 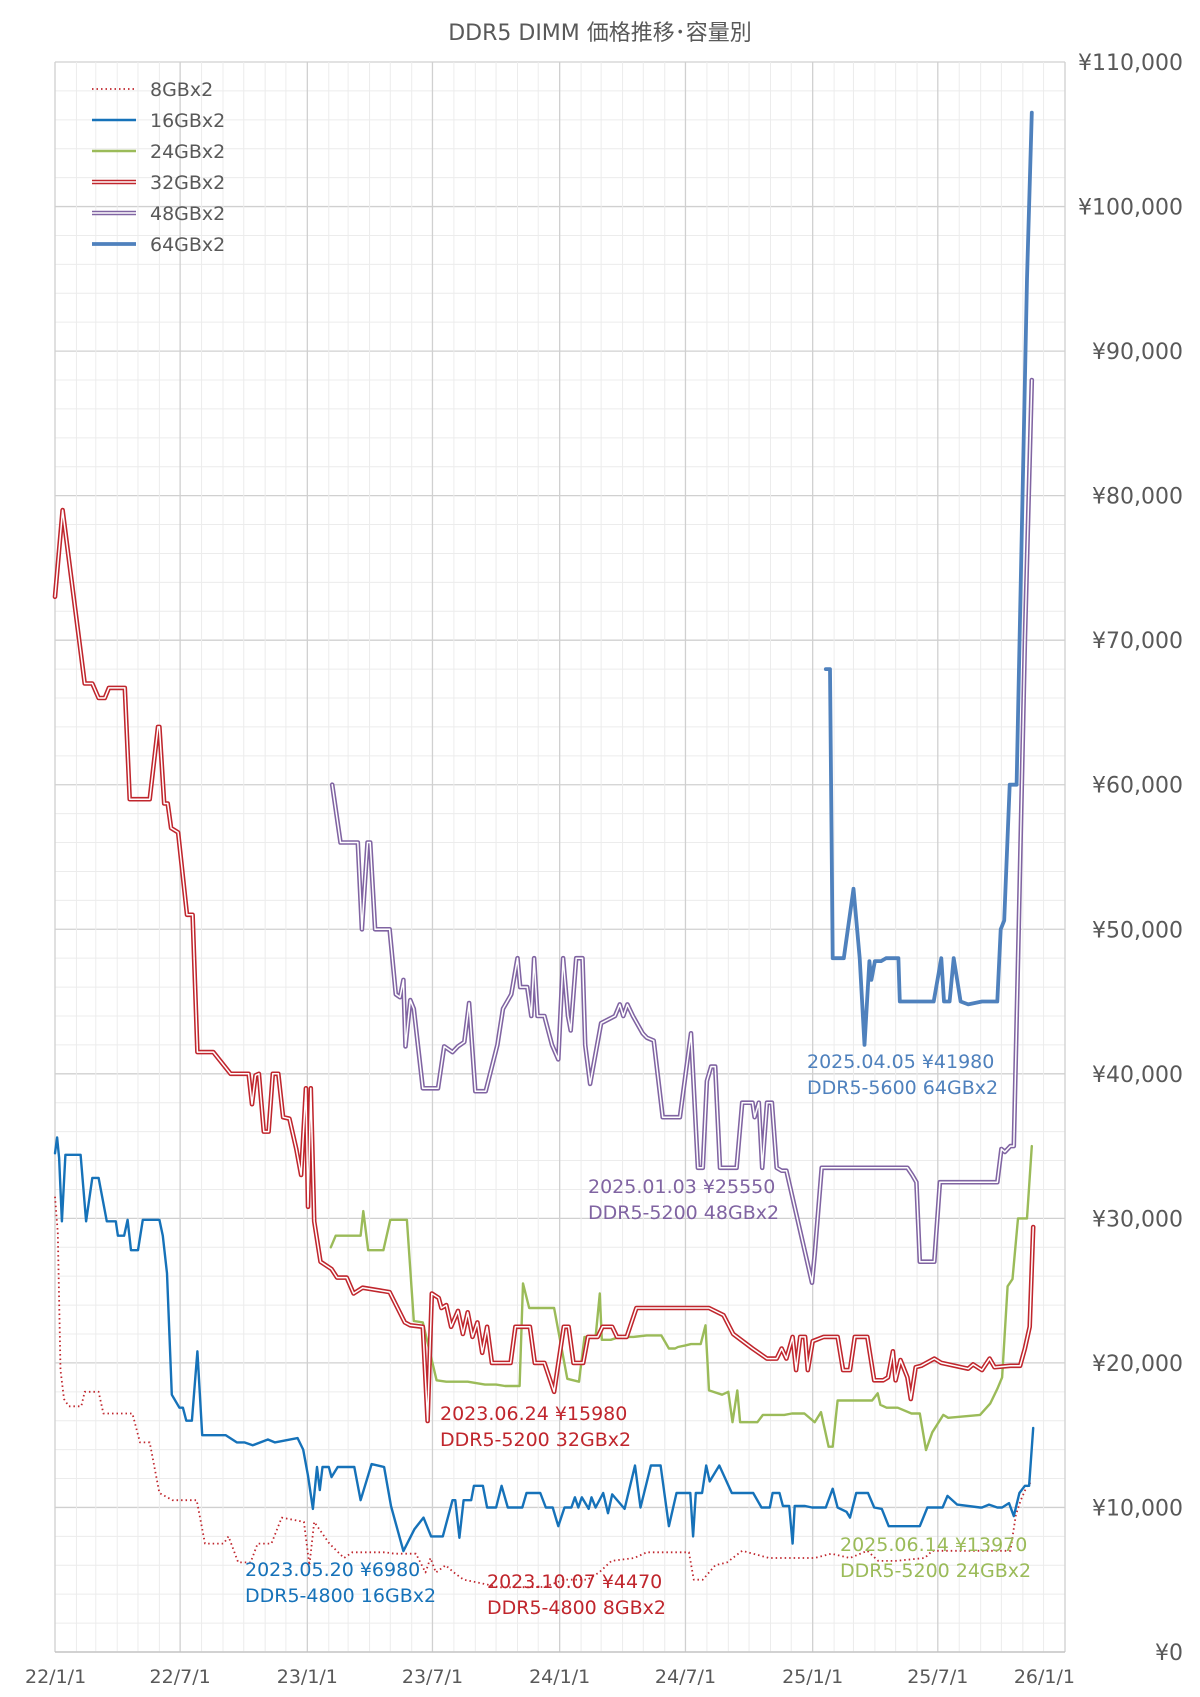 I want to click on x-tick-label: 23/7/1, so click(x=432, y=1677).